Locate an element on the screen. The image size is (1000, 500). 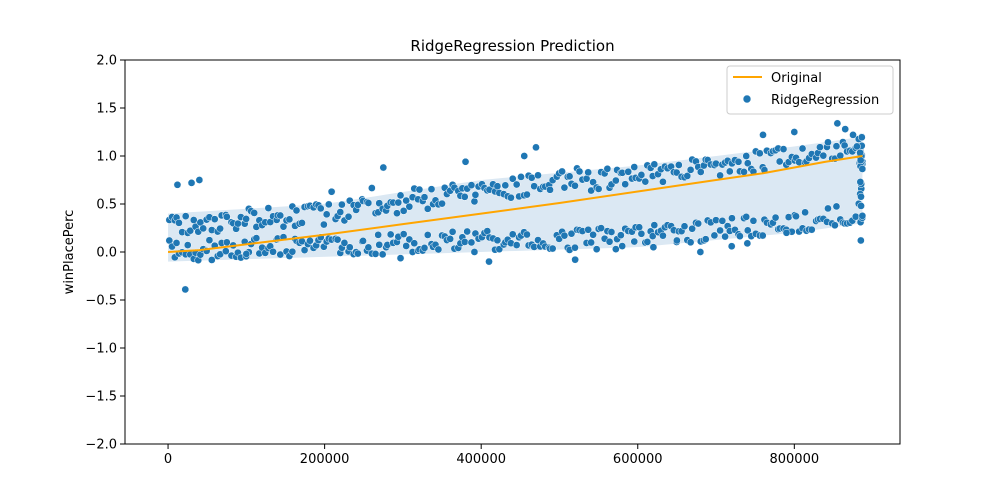
legend: Original RidgeRegression is located at coordinates (810, 90).